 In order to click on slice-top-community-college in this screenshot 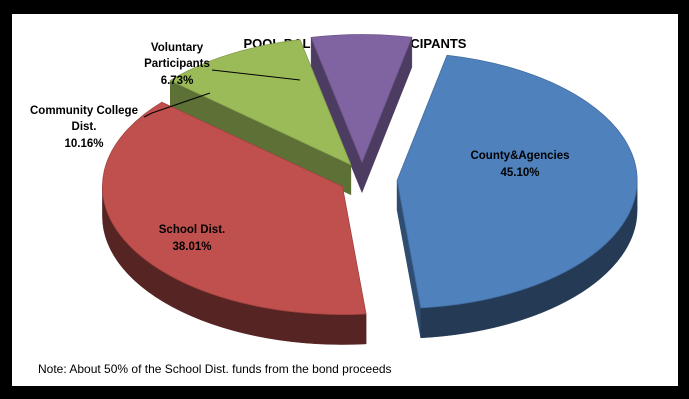, I will do `click(260, 102)`.